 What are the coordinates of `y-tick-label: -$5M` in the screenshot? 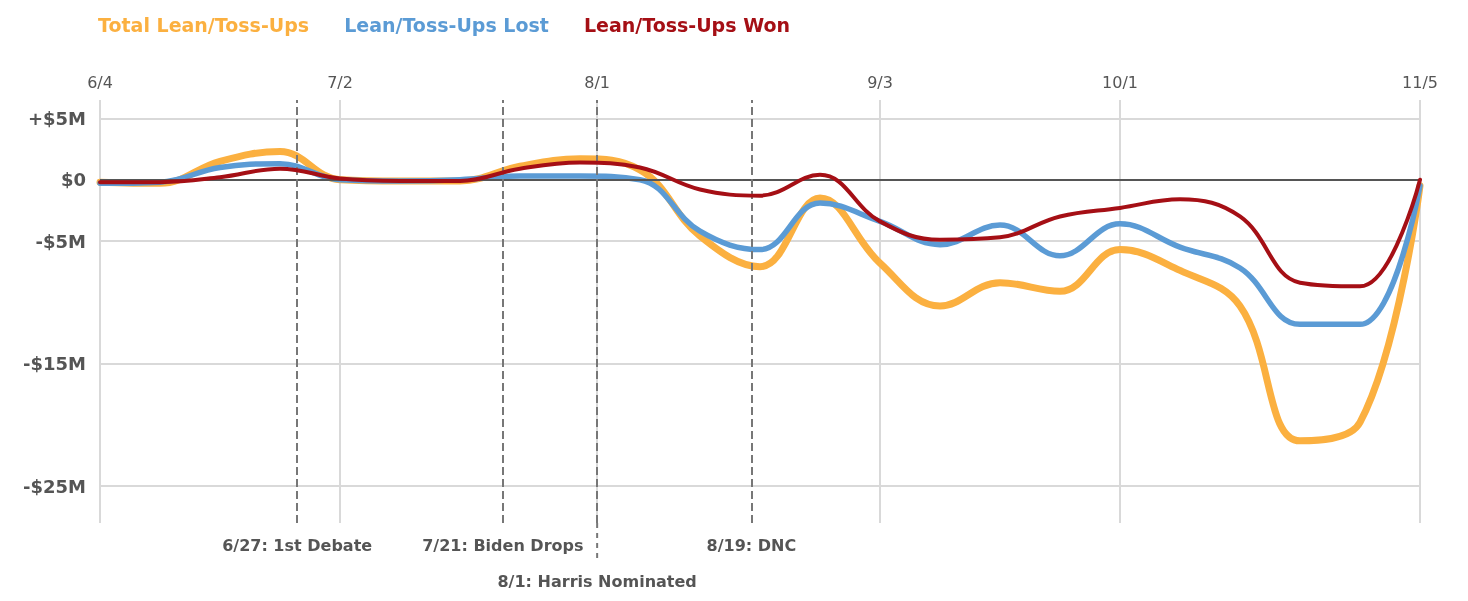 It's located at (60, 241).